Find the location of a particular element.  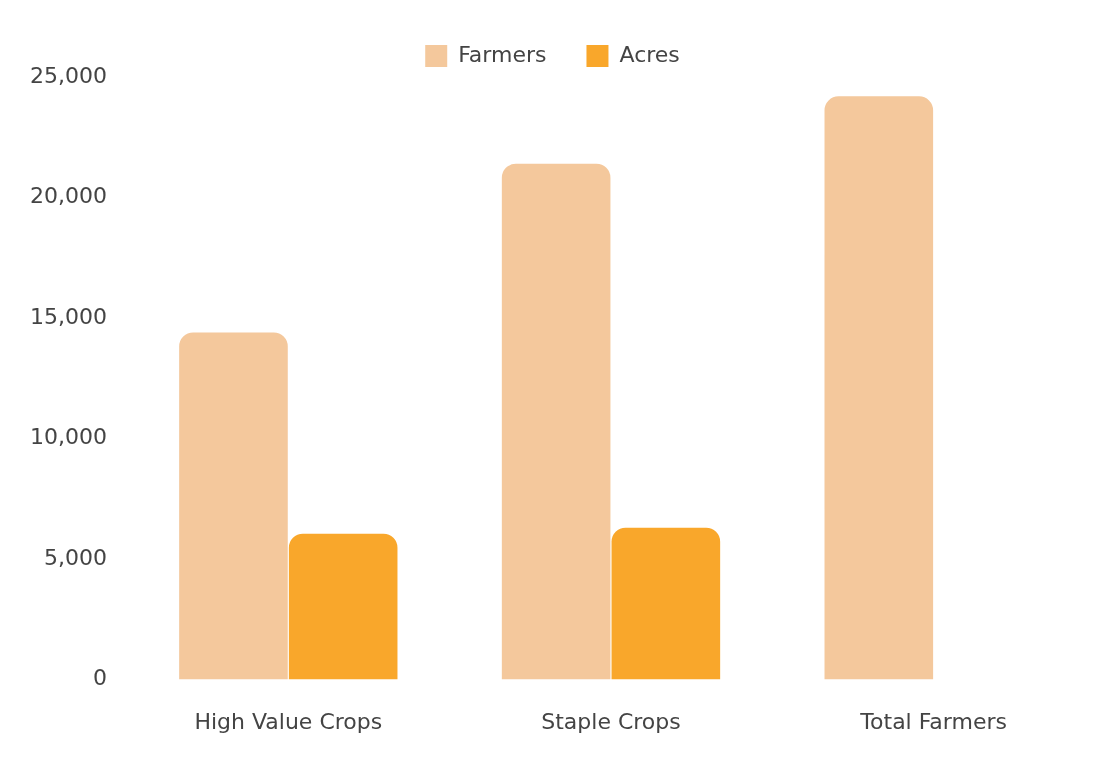

y-tick-label: 0 is located at coordinates (99, 678).